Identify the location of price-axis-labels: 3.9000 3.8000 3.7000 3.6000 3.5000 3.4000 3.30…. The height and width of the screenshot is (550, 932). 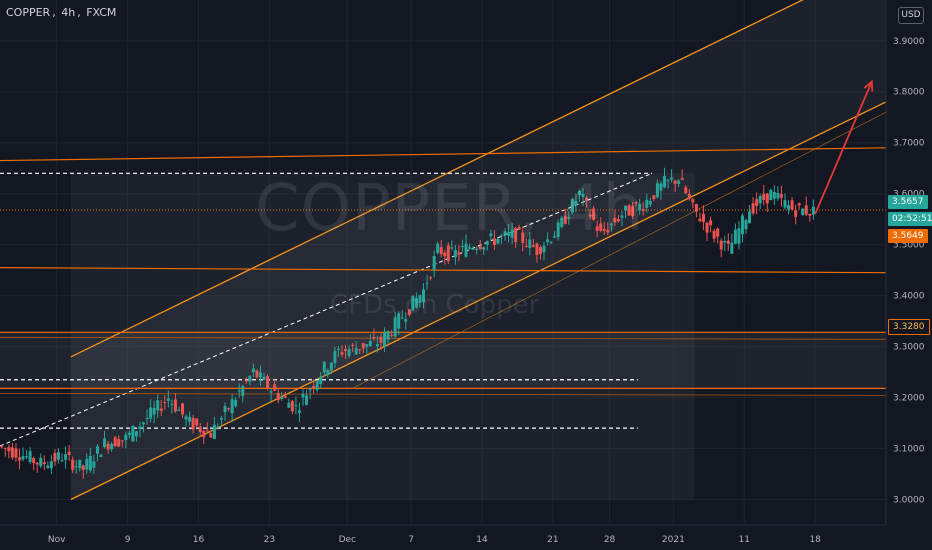
(909, 271).